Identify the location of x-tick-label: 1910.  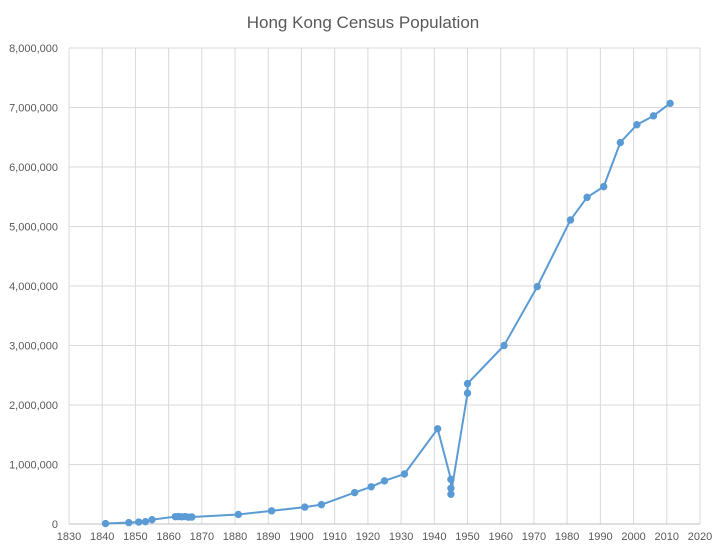
(334, 537).